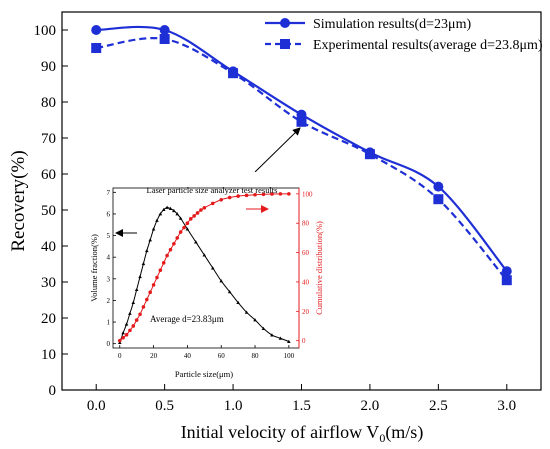 This screenshot has height=449, width=550. I want to click on inset-left-tick-label: 0, so click(109, 344).